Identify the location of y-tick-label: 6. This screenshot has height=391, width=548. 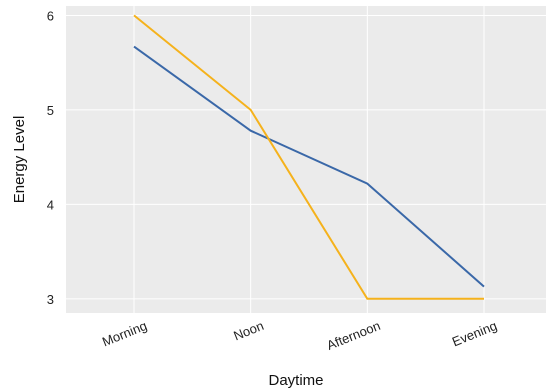
(50, 15).